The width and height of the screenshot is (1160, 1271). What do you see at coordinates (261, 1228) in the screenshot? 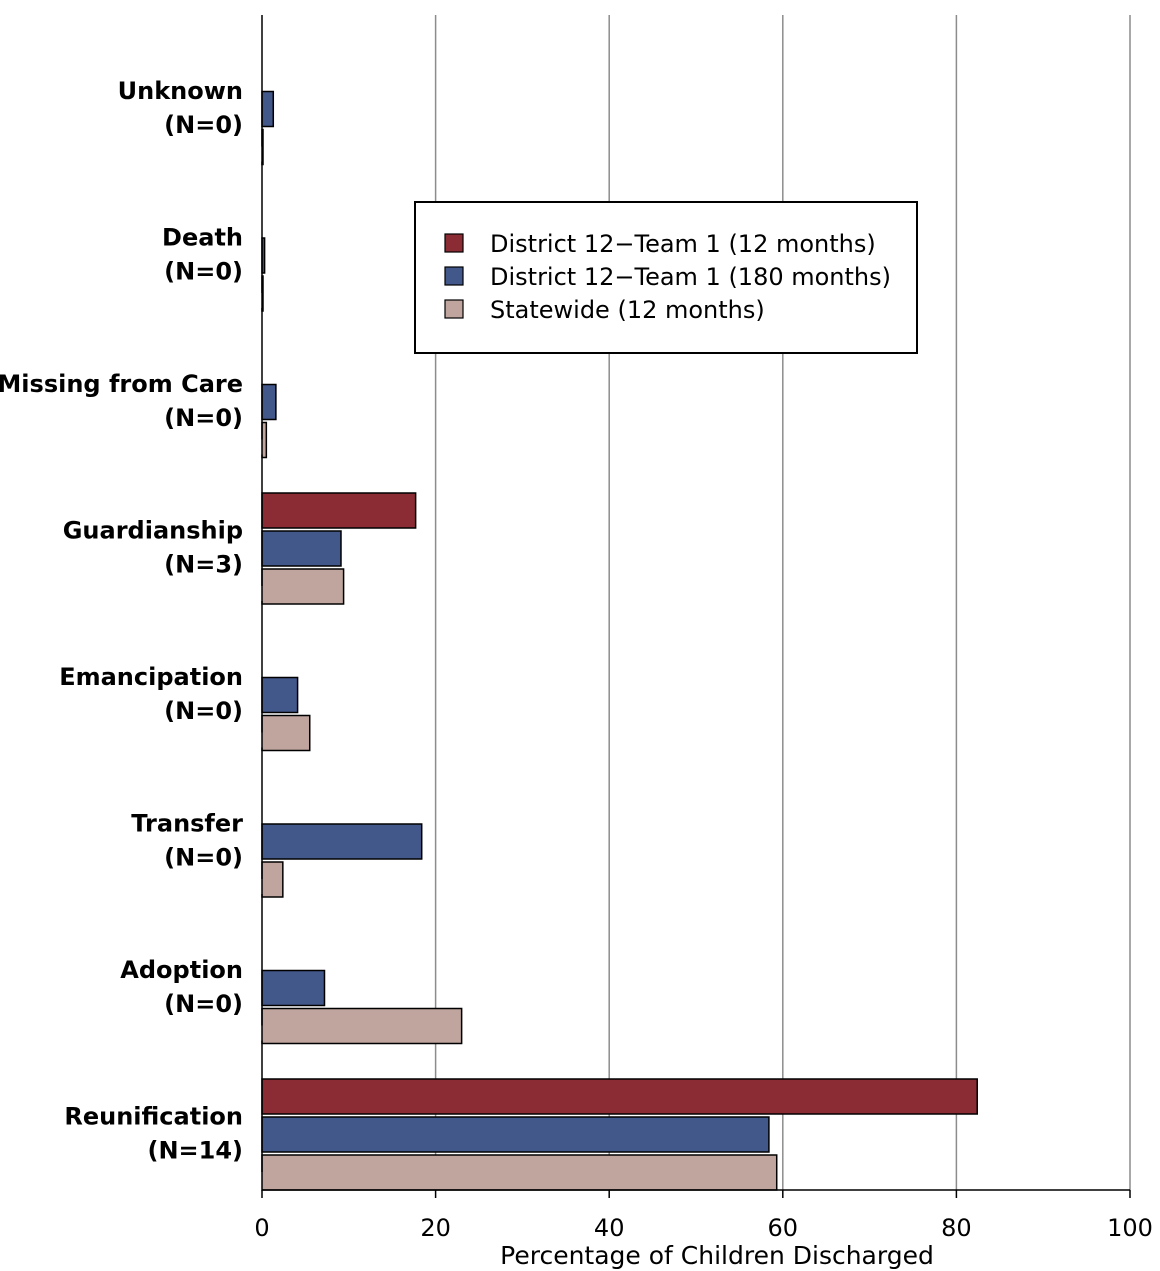
I see `x-tick-label: 0` at bounding box center [261, 1228].